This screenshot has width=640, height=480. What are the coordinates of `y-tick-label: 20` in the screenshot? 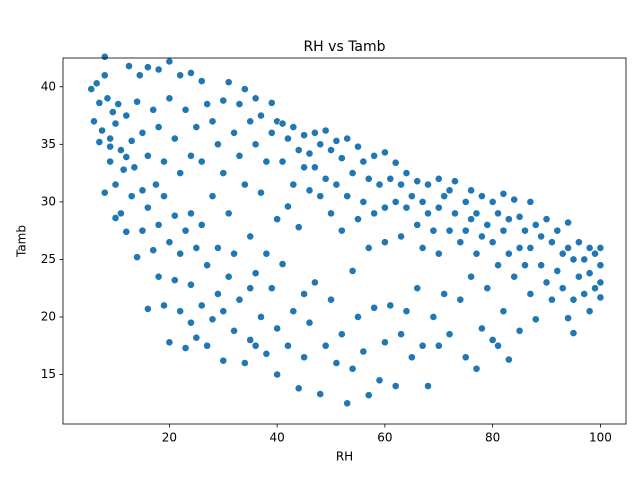 It's located at (48, 316).